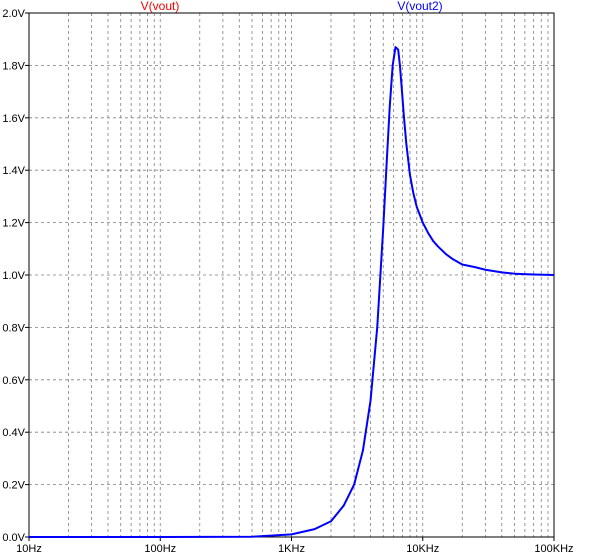  Describe the element at coordinates (13, 538) in the screenshot. I see `y-tick-label: 0.0V` at that location.